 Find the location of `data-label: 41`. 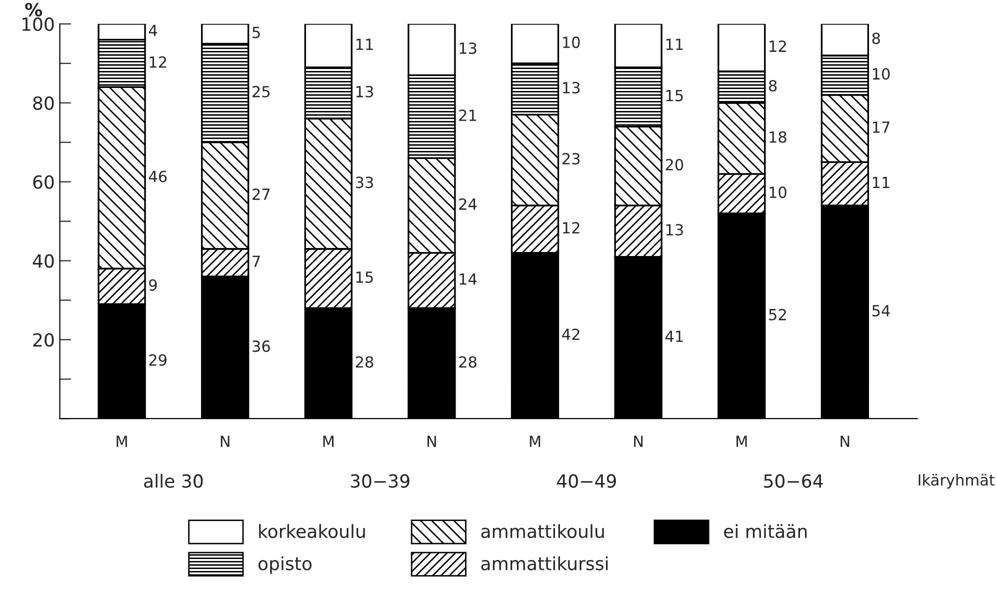

data-label: 41 is located at coordinates (674, 336).